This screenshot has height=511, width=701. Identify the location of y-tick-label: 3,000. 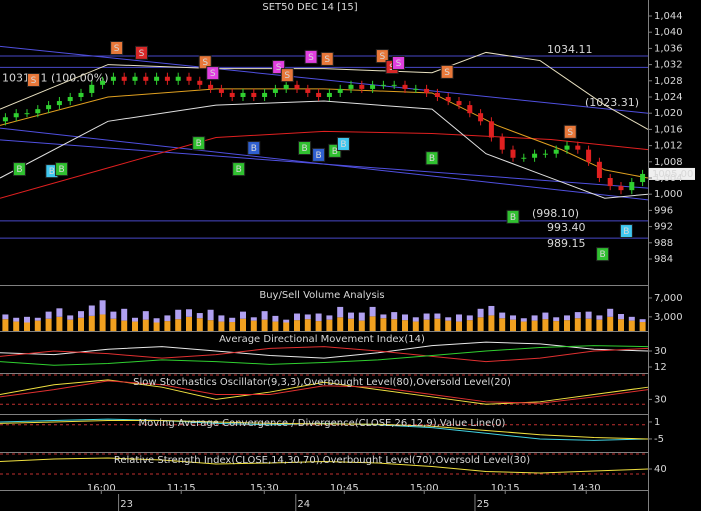
(668, 317).